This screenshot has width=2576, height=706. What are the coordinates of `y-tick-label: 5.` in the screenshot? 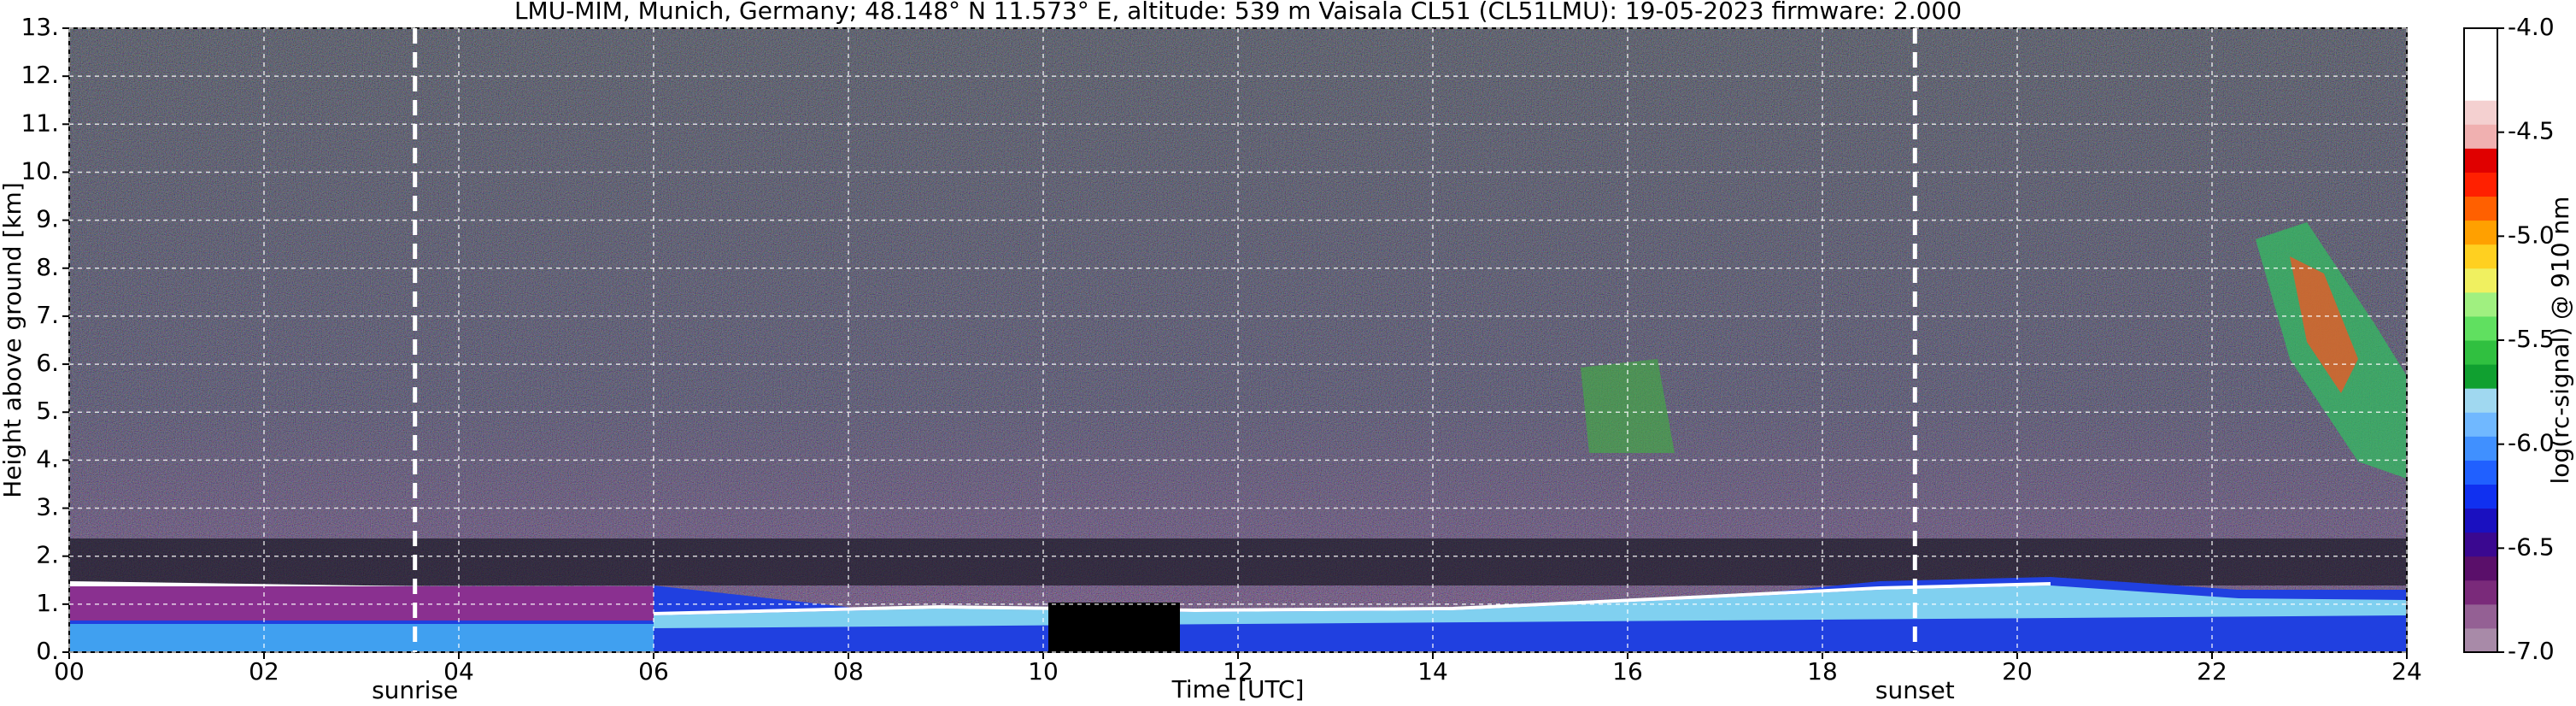 It's located at (47, 411).